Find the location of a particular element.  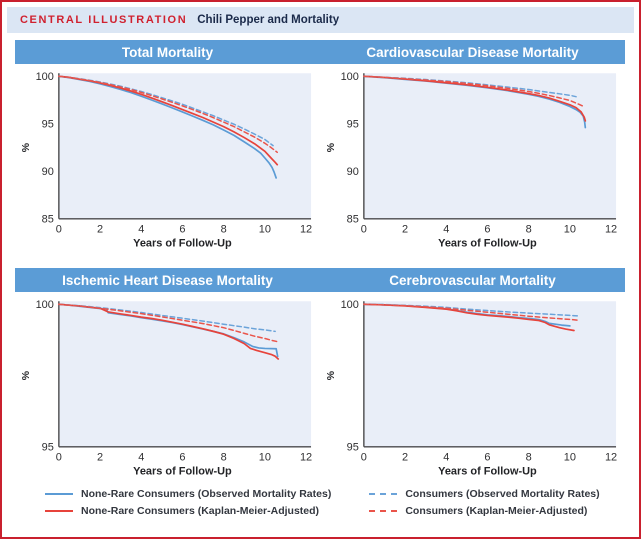

panel-title-cerebrovascular-mortality: Cerebrovascular Mortality is located at coordinates (472, 280).